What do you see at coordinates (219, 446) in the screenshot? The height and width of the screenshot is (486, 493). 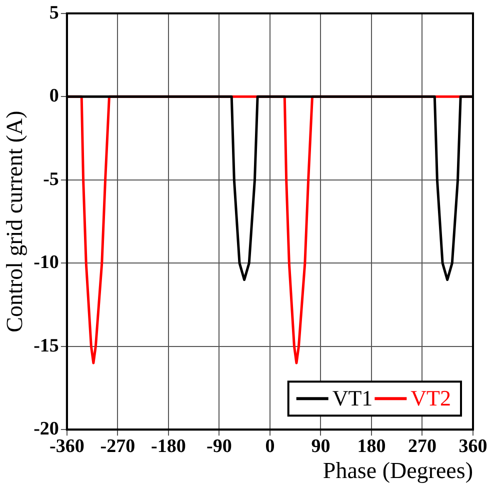 I see `x-tick-label: -90` at bounding box center [219, 446].